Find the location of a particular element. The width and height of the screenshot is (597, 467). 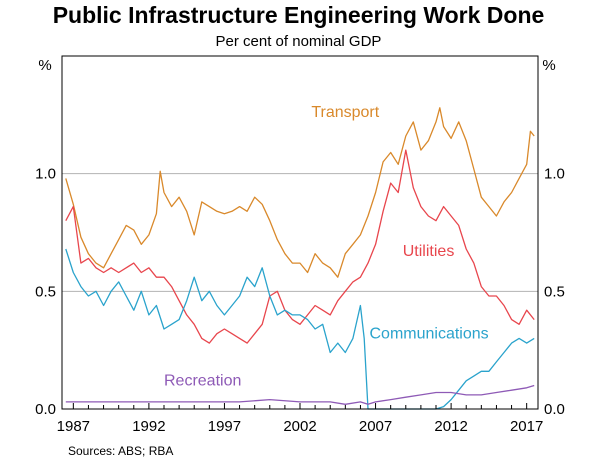

series-label-utilities: Utilities is located at coordinates (429, 251).